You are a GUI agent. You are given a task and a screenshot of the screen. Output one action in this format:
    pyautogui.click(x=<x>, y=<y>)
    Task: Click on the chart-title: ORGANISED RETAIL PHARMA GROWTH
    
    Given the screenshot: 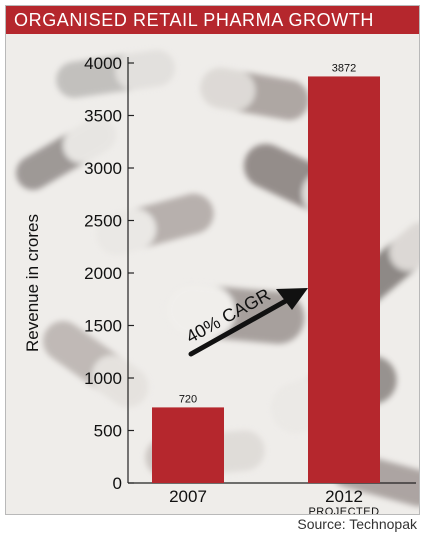 What is the action you would take?
    pyautogui.click(x=212, y=20)
    